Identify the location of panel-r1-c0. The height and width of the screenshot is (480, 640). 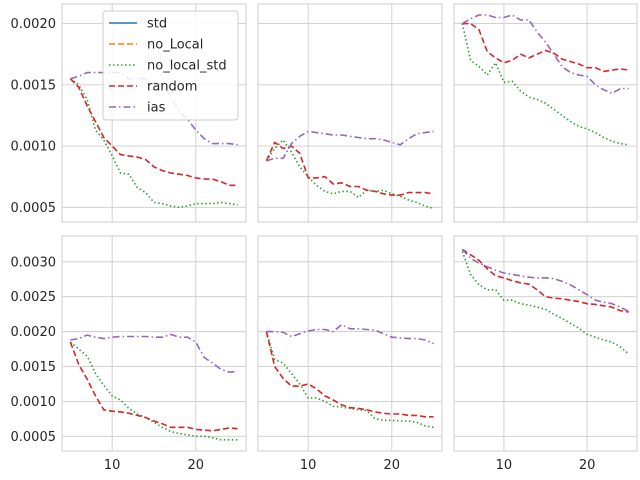
(154, 343).